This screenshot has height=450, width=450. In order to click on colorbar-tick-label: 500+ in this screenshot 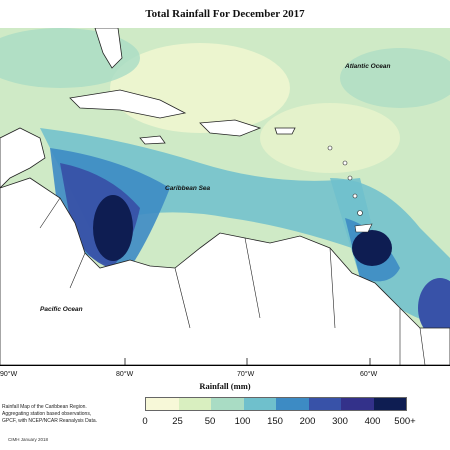, I will do `click(405, 421)`.